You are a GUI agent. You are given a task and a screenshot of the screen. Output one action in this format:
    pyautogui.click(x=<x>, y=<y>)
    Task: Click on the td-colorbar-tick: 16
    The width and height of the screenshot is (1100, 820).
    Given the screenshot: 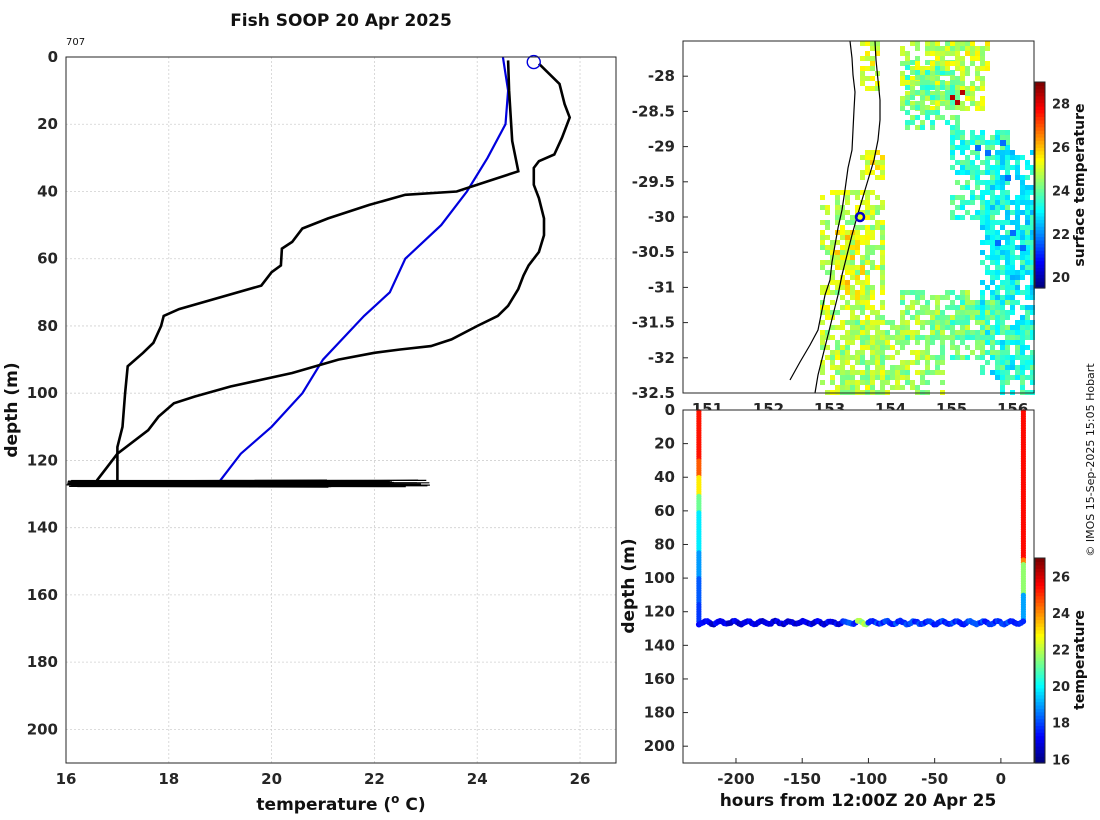 What is the action you would take?
    pyautogui.click(x=1061, y=760)
    